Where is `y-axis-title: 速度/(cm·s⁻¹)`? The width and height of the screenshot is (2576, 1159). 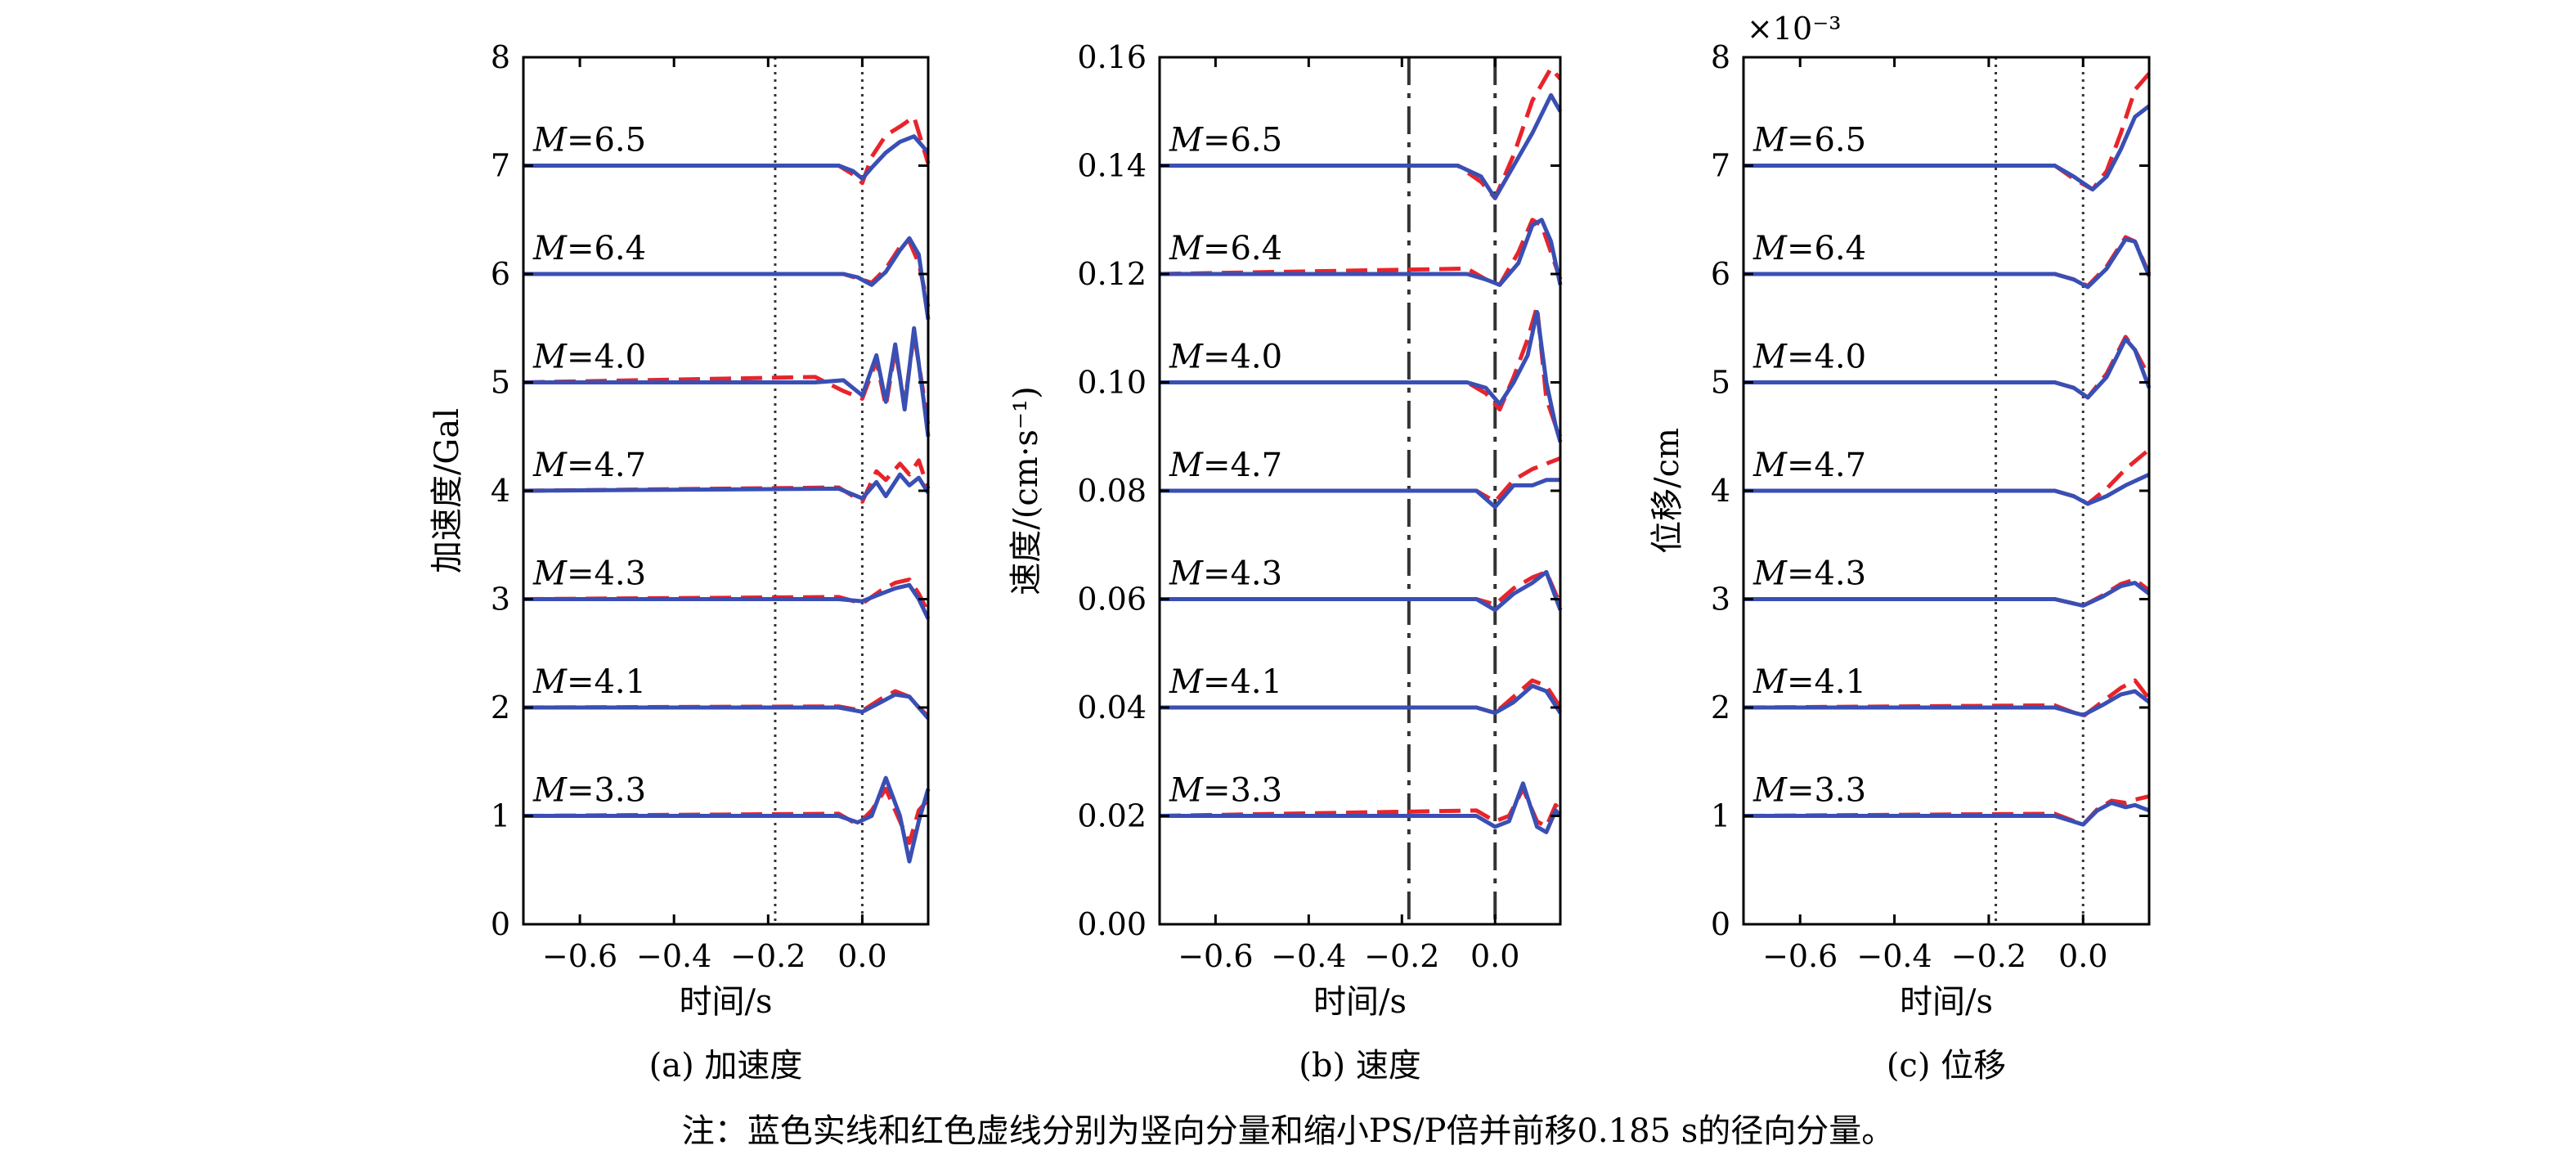 y-axis-title: 速度/(cm·s⁻¹) is located at coordinates (1026, 491).